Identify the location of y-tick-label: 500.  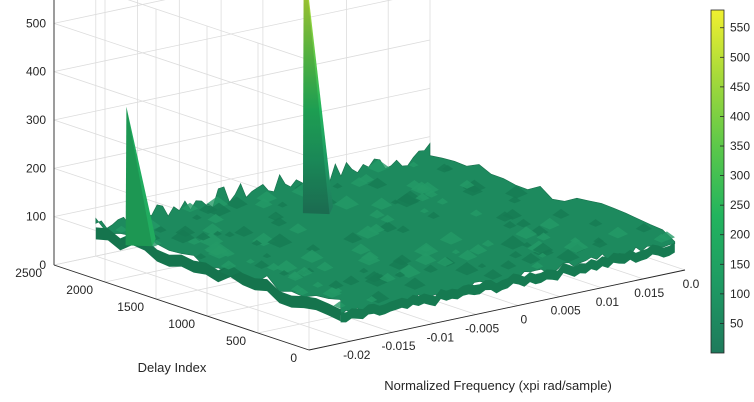
(236, 341).